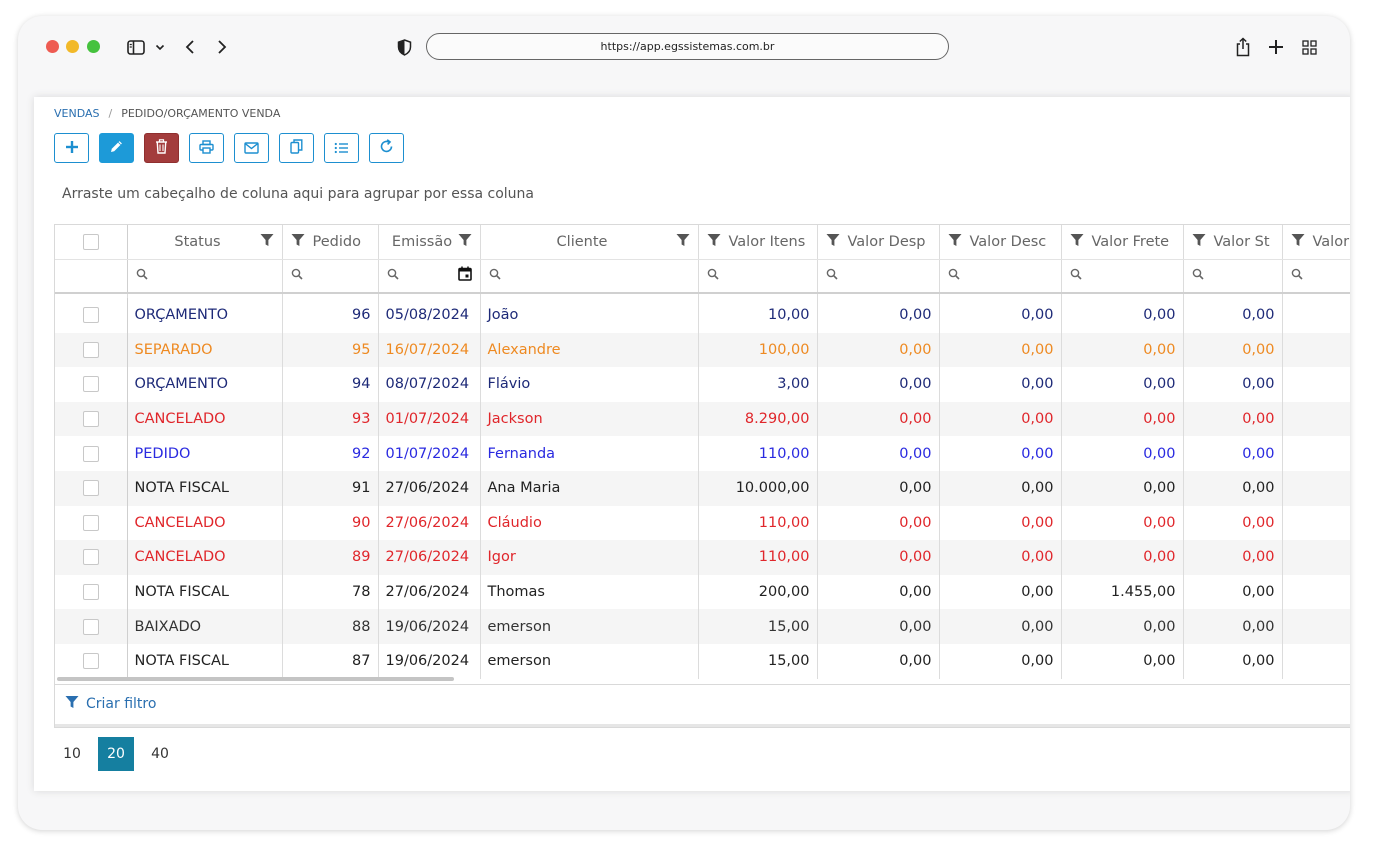 This screenshot has width=1374, height=855. I want to click on back-arrow-icon, so click(190, 47).